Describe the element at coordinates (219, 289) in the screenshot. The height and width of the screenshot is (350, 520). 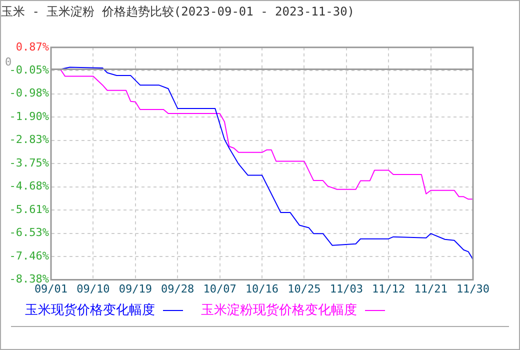
I see `x-tick-label: 10/07` at that location.